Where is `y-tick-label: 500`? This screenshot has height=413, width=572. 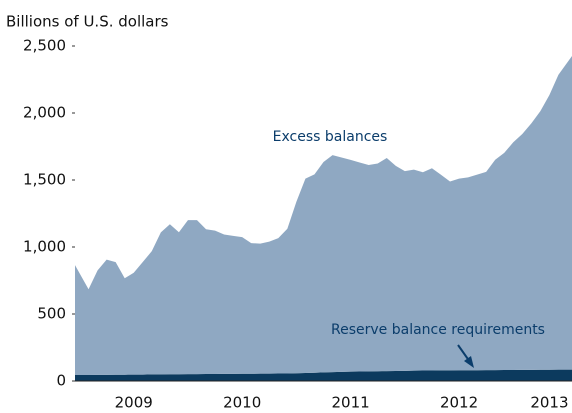
y-tick-label: 500 is located at coordinates (51, 314).